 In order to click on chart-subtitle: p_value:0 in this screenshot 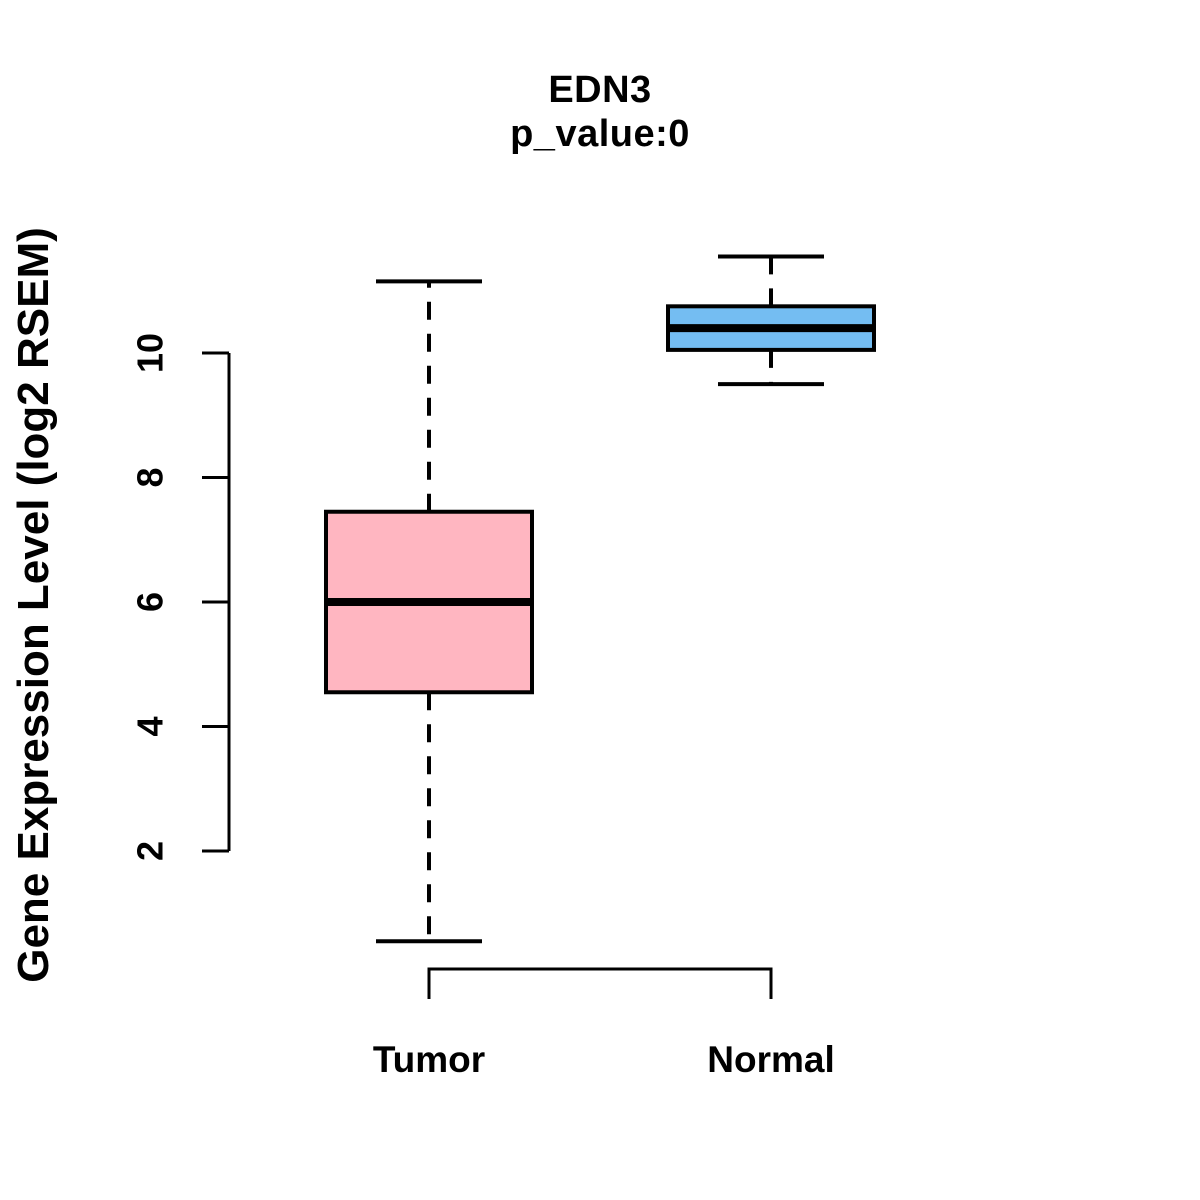, I will do `click(600, 134)`.